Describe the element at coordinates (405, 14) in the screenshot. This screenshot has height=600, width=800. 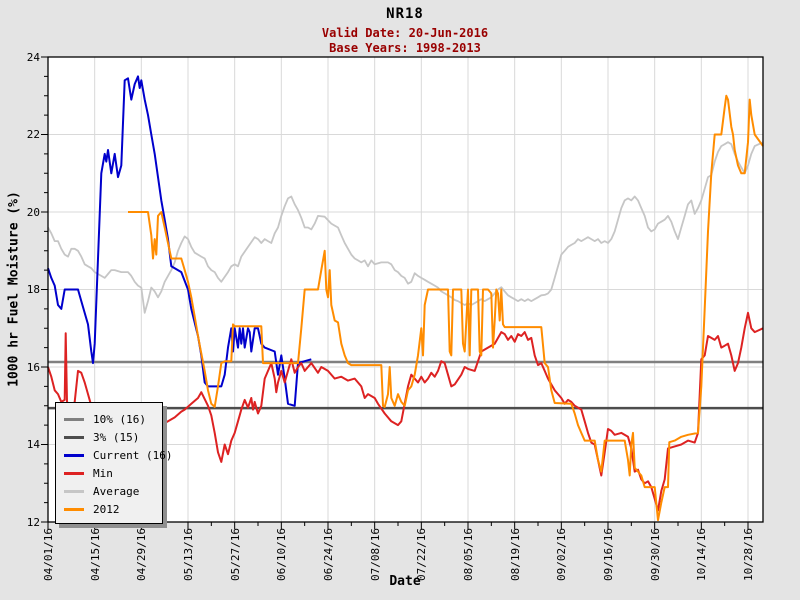
I see `chart-title: NR18` at that location.